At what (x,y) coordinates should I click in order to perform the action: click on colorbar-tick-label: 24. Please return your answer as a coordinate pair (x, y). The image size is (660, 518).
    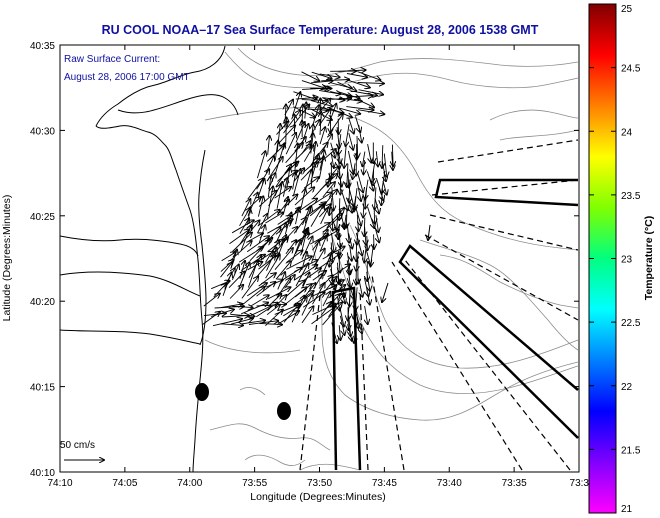
    Looking at the image, I should click on (627, 132).